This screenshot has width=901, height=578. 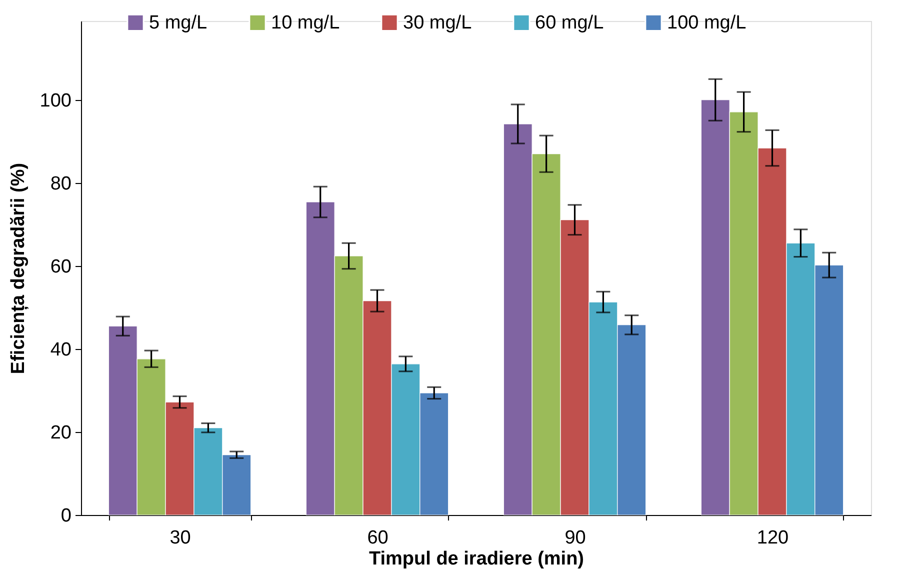 What do you see at coordinates (18, 268) in the screenshot?
I see `y-axis-title: Eficiența degradării (%)` at bounding box center [18, 268].